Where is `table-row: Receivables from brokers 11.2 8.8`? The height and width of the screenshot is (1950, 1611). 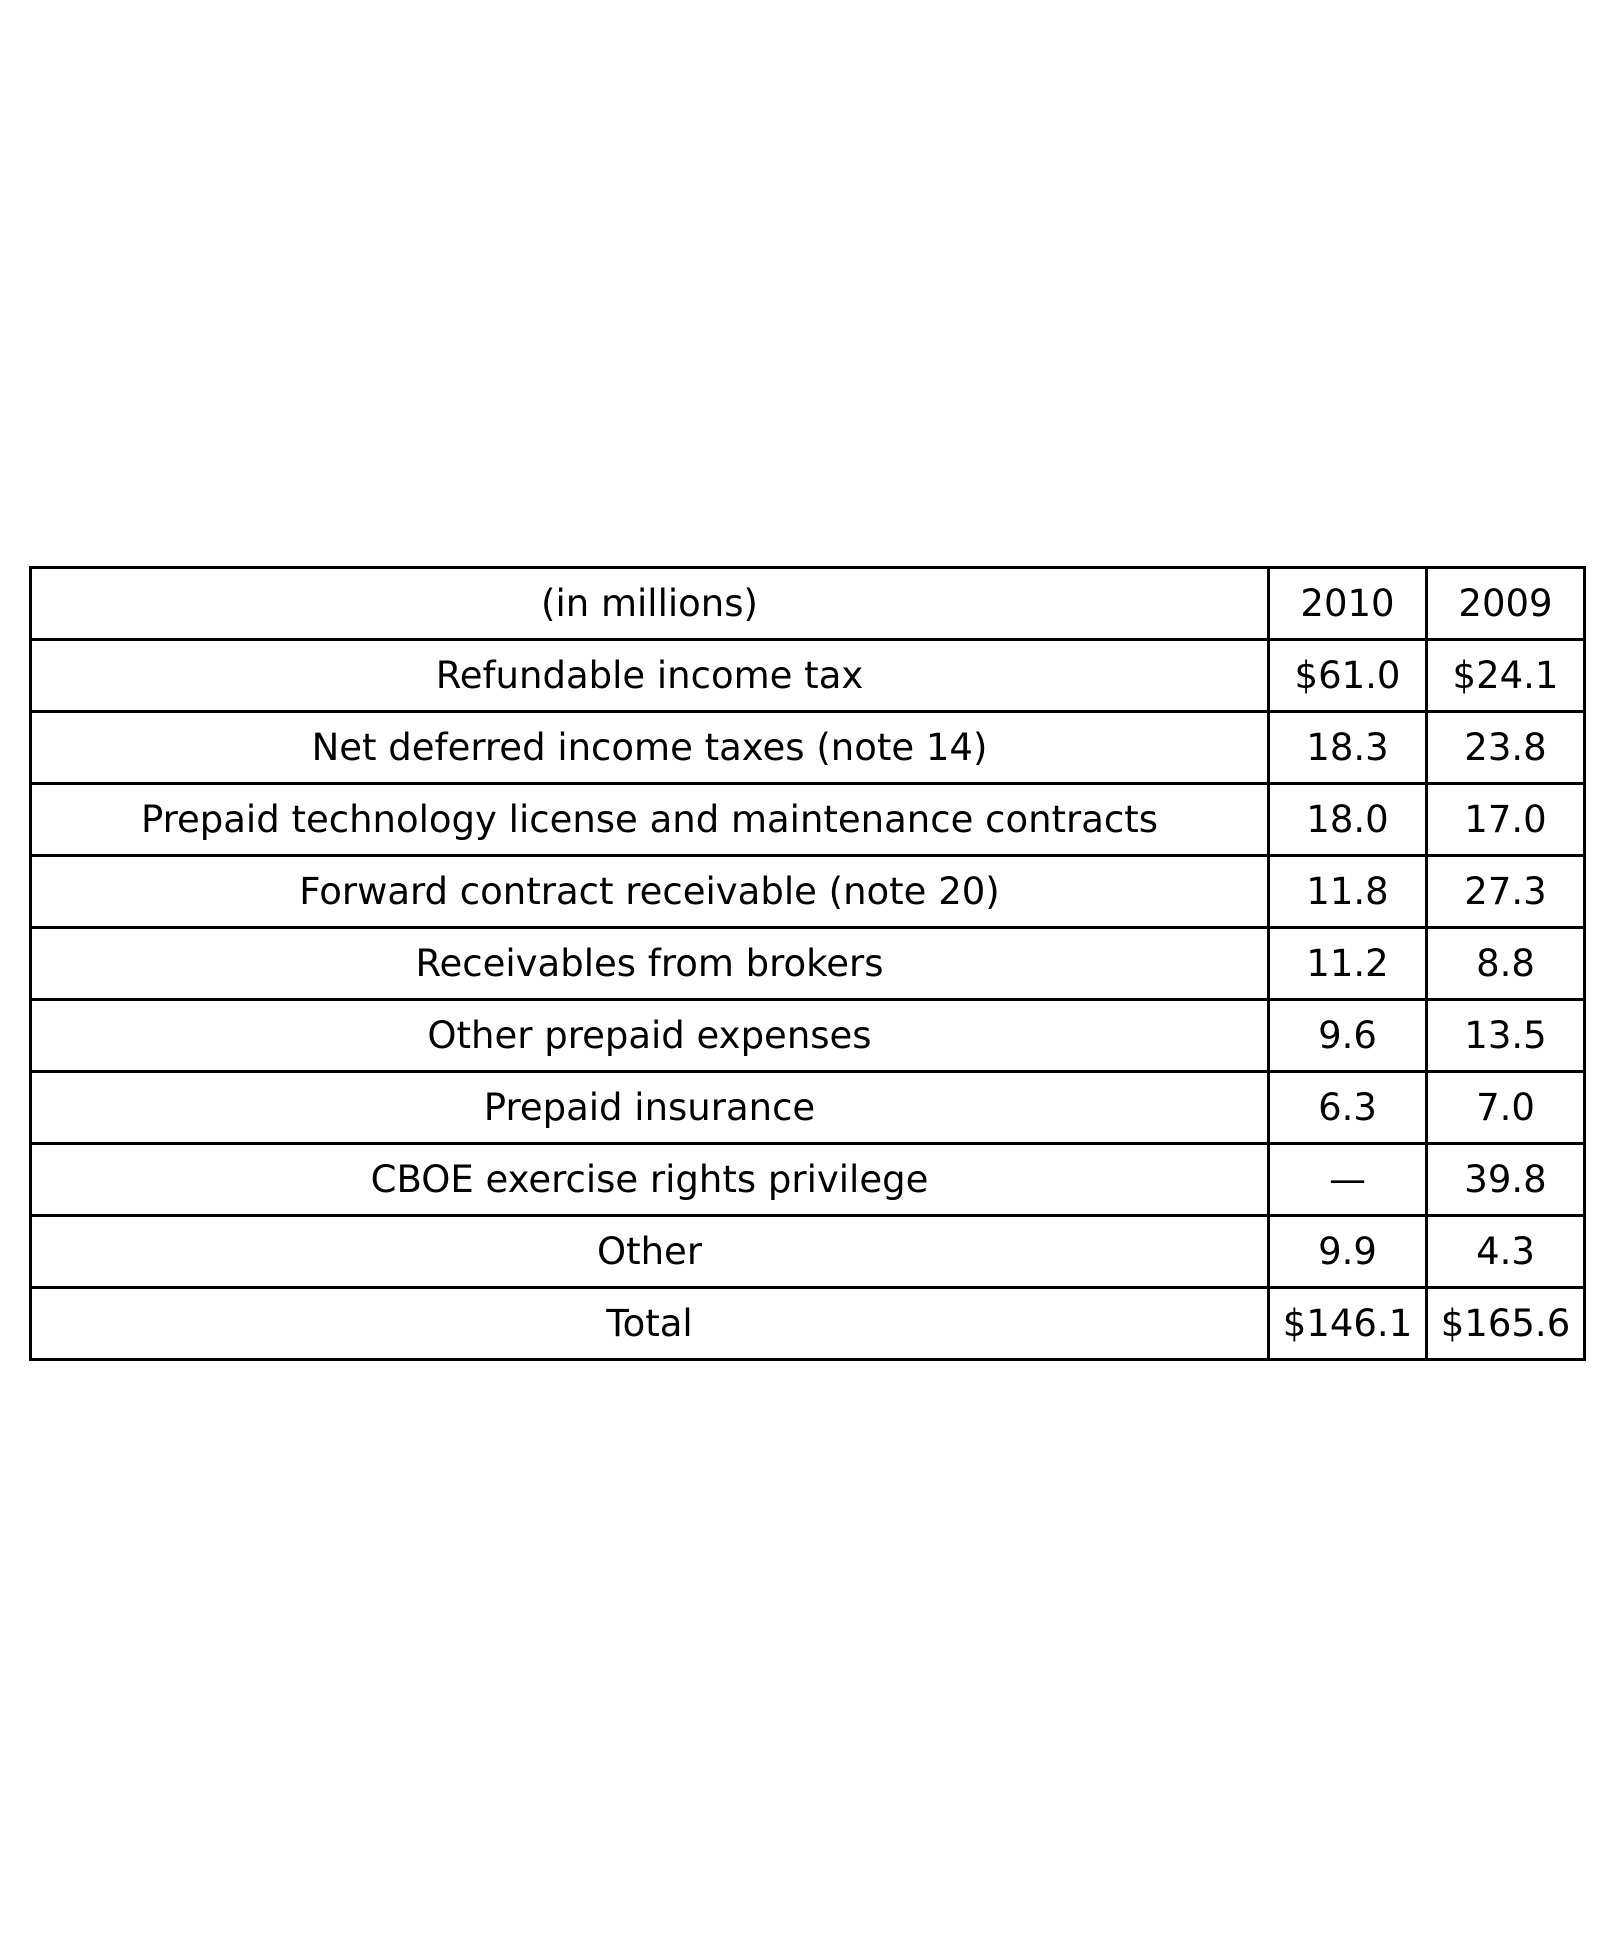
table-row: Receivables from brokers 11.2 8.8 is located at coordinates (807, 963).